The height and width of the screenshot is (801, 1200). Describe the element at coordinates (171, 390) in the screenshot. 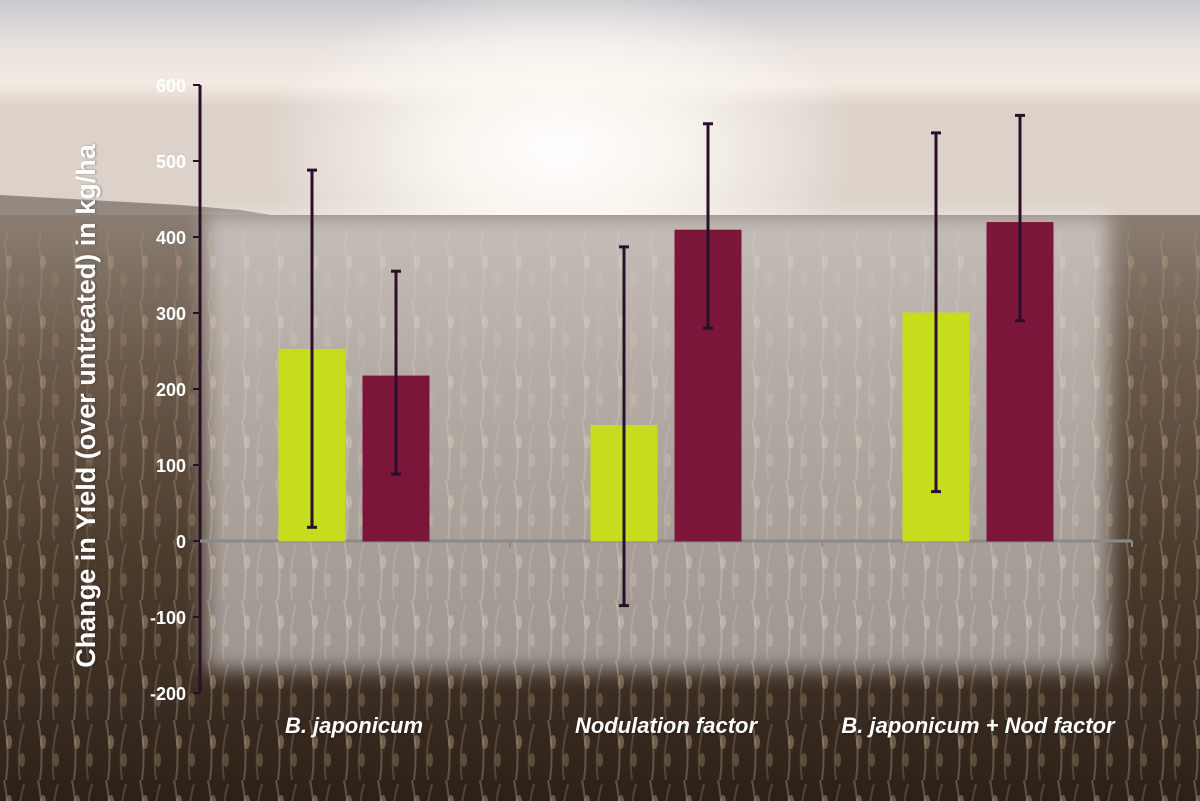

I see `y-tick-label: 200` at that location.